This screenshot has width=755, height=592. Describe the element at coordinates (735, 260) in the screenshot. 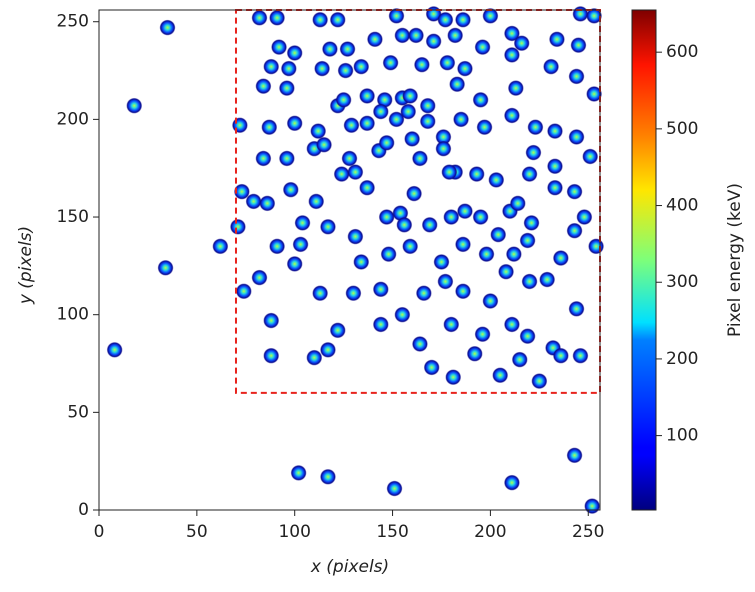

I see `colorbar-label: Pixel energy (keV)` at that location.